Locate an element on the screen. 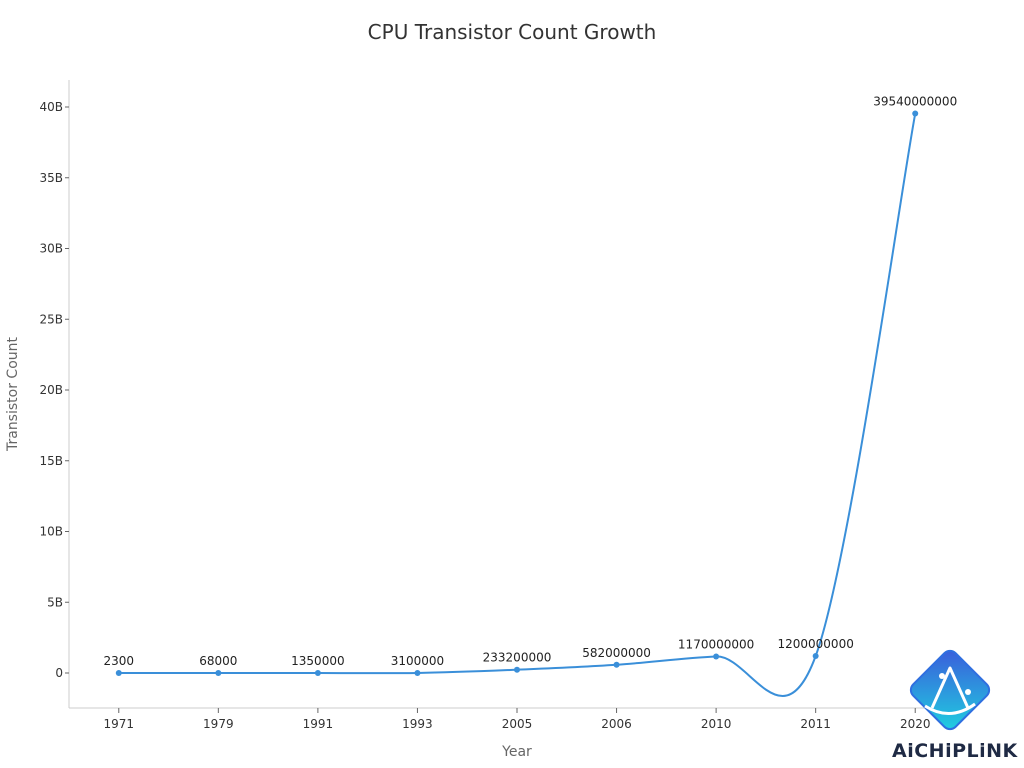 This screenshot has width=1024, height=768. x-tick-label: 1991 is located at coordinates (318, 724).